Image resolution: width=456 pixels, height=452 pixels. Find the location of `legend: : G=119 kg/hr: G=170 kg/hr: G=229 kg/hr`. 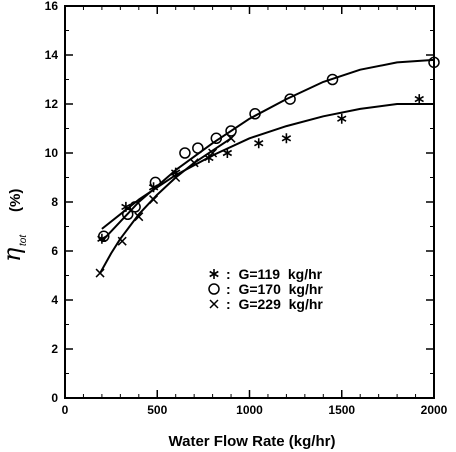

legend: : G=119 kg/hr: G=170 kg/hr: G=229 kg/hr is located at coordinates (265, 289).